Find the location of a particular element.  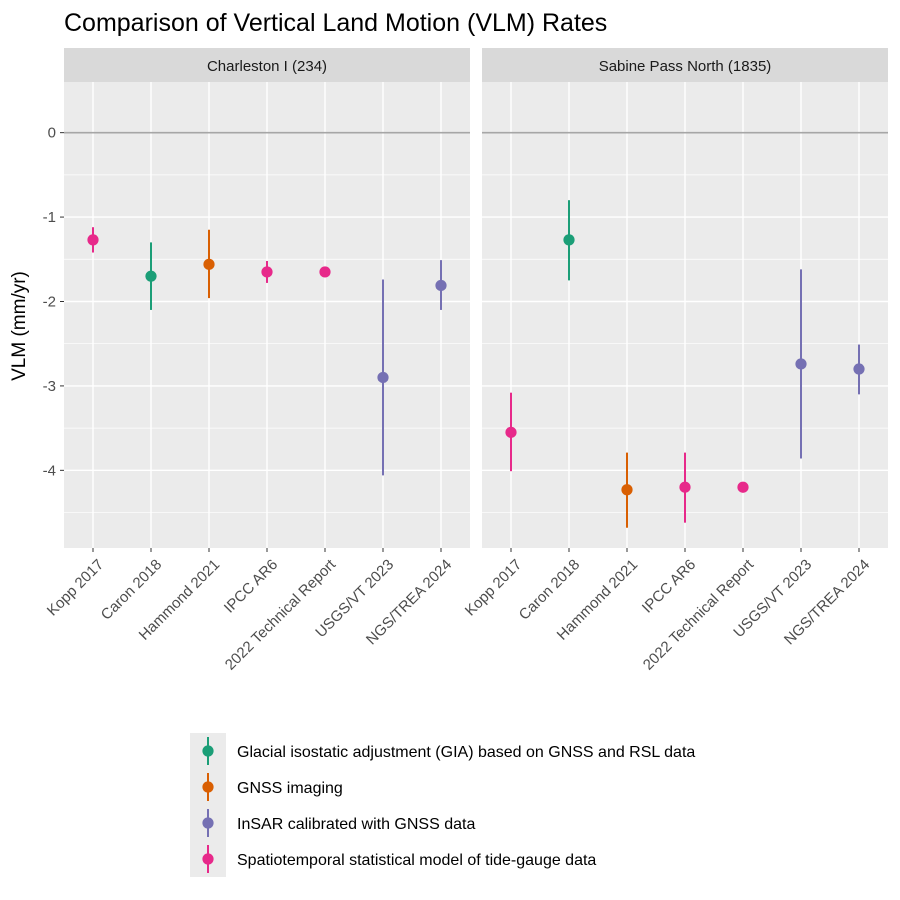

legend-item-3: InSAR calibrated with GNSS data is located at coordinates (338, 823).